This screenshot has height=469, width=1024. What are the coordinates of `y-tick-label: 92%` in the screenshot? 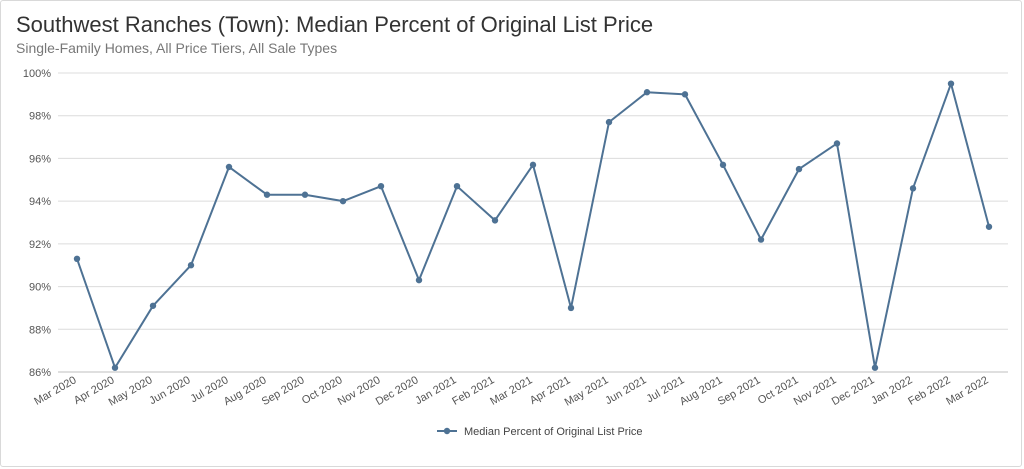 It's located at (40, 245).